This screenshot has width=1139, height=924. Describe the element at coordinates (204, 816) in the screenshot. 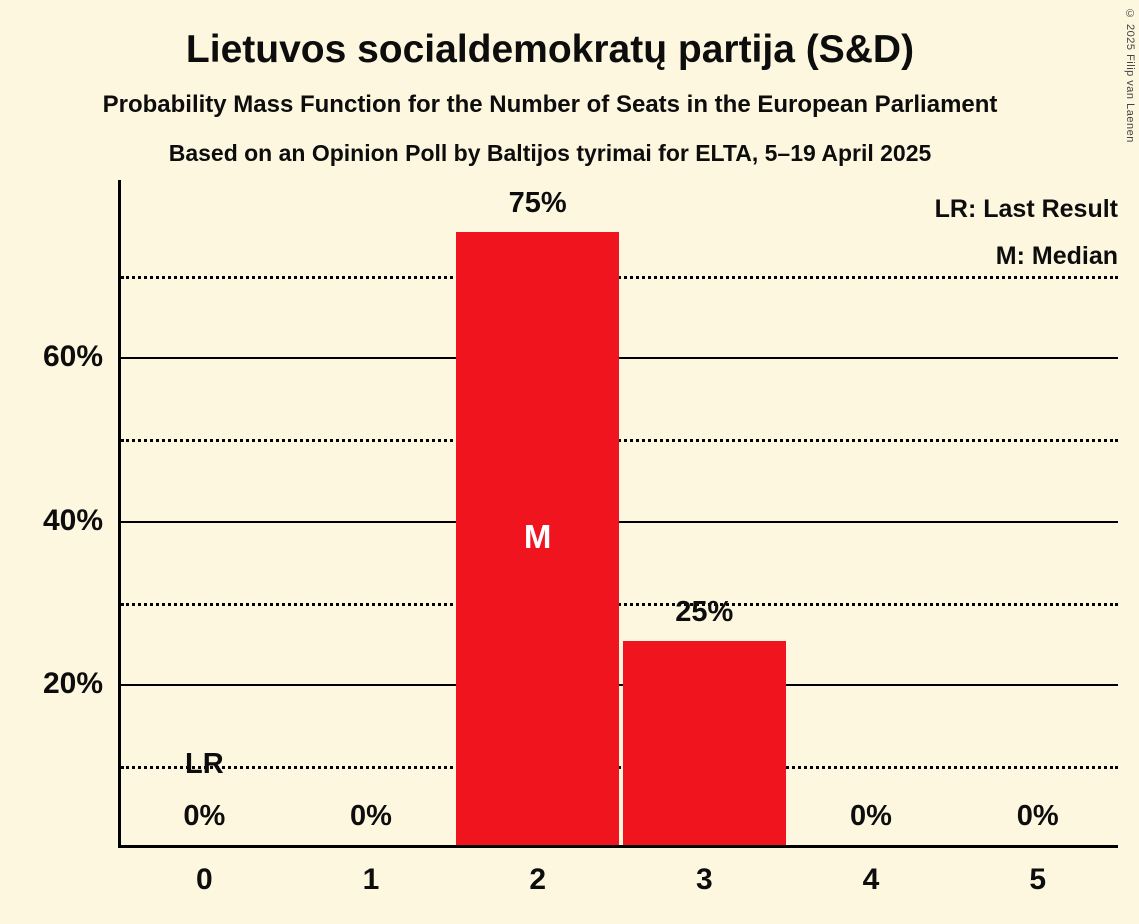

I see `bar-value-label-seat-0: 0%` at that location.